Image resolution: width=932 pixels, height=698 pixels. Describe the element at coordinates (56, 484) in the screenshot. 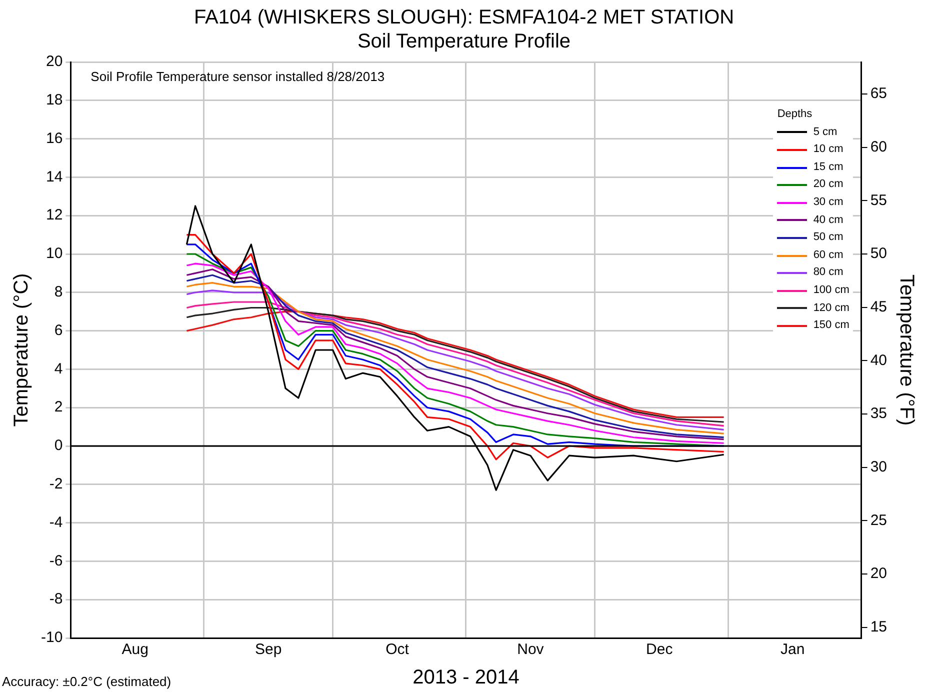

I see `y-tick-label: -2` at that location.